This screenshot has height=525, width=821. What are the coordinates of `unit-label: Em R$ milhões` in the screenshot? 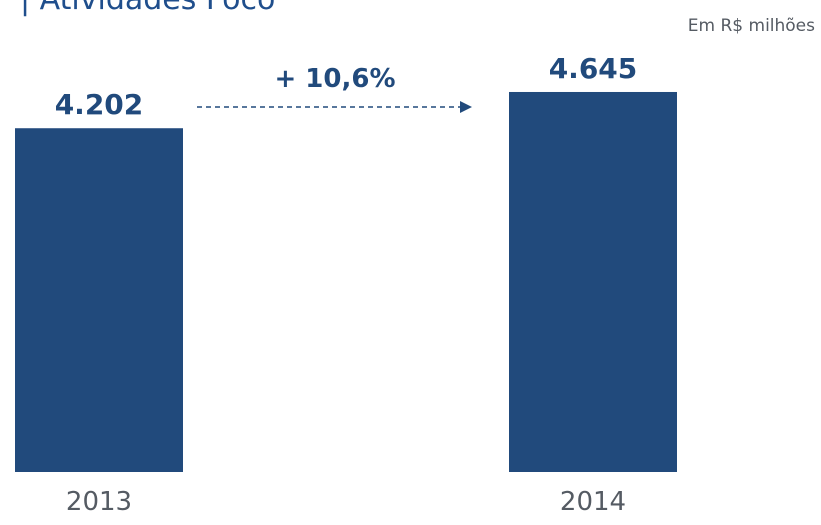 It's located at (751, 26).